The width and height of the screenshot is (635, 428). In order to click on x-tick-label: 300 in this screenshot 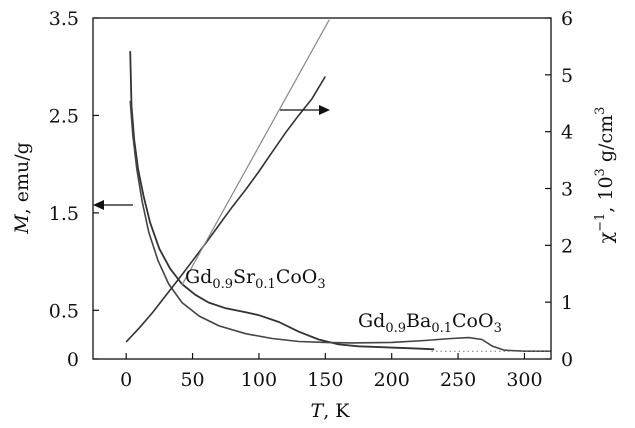, I will do `click(524, 380)`.